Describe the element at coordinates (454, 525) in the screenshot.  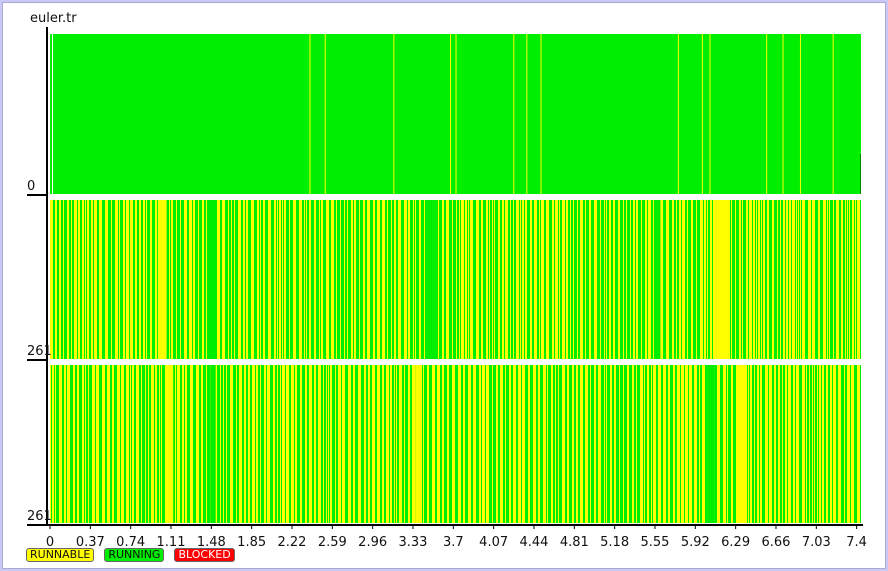
I see `x-axis-line` at that location.